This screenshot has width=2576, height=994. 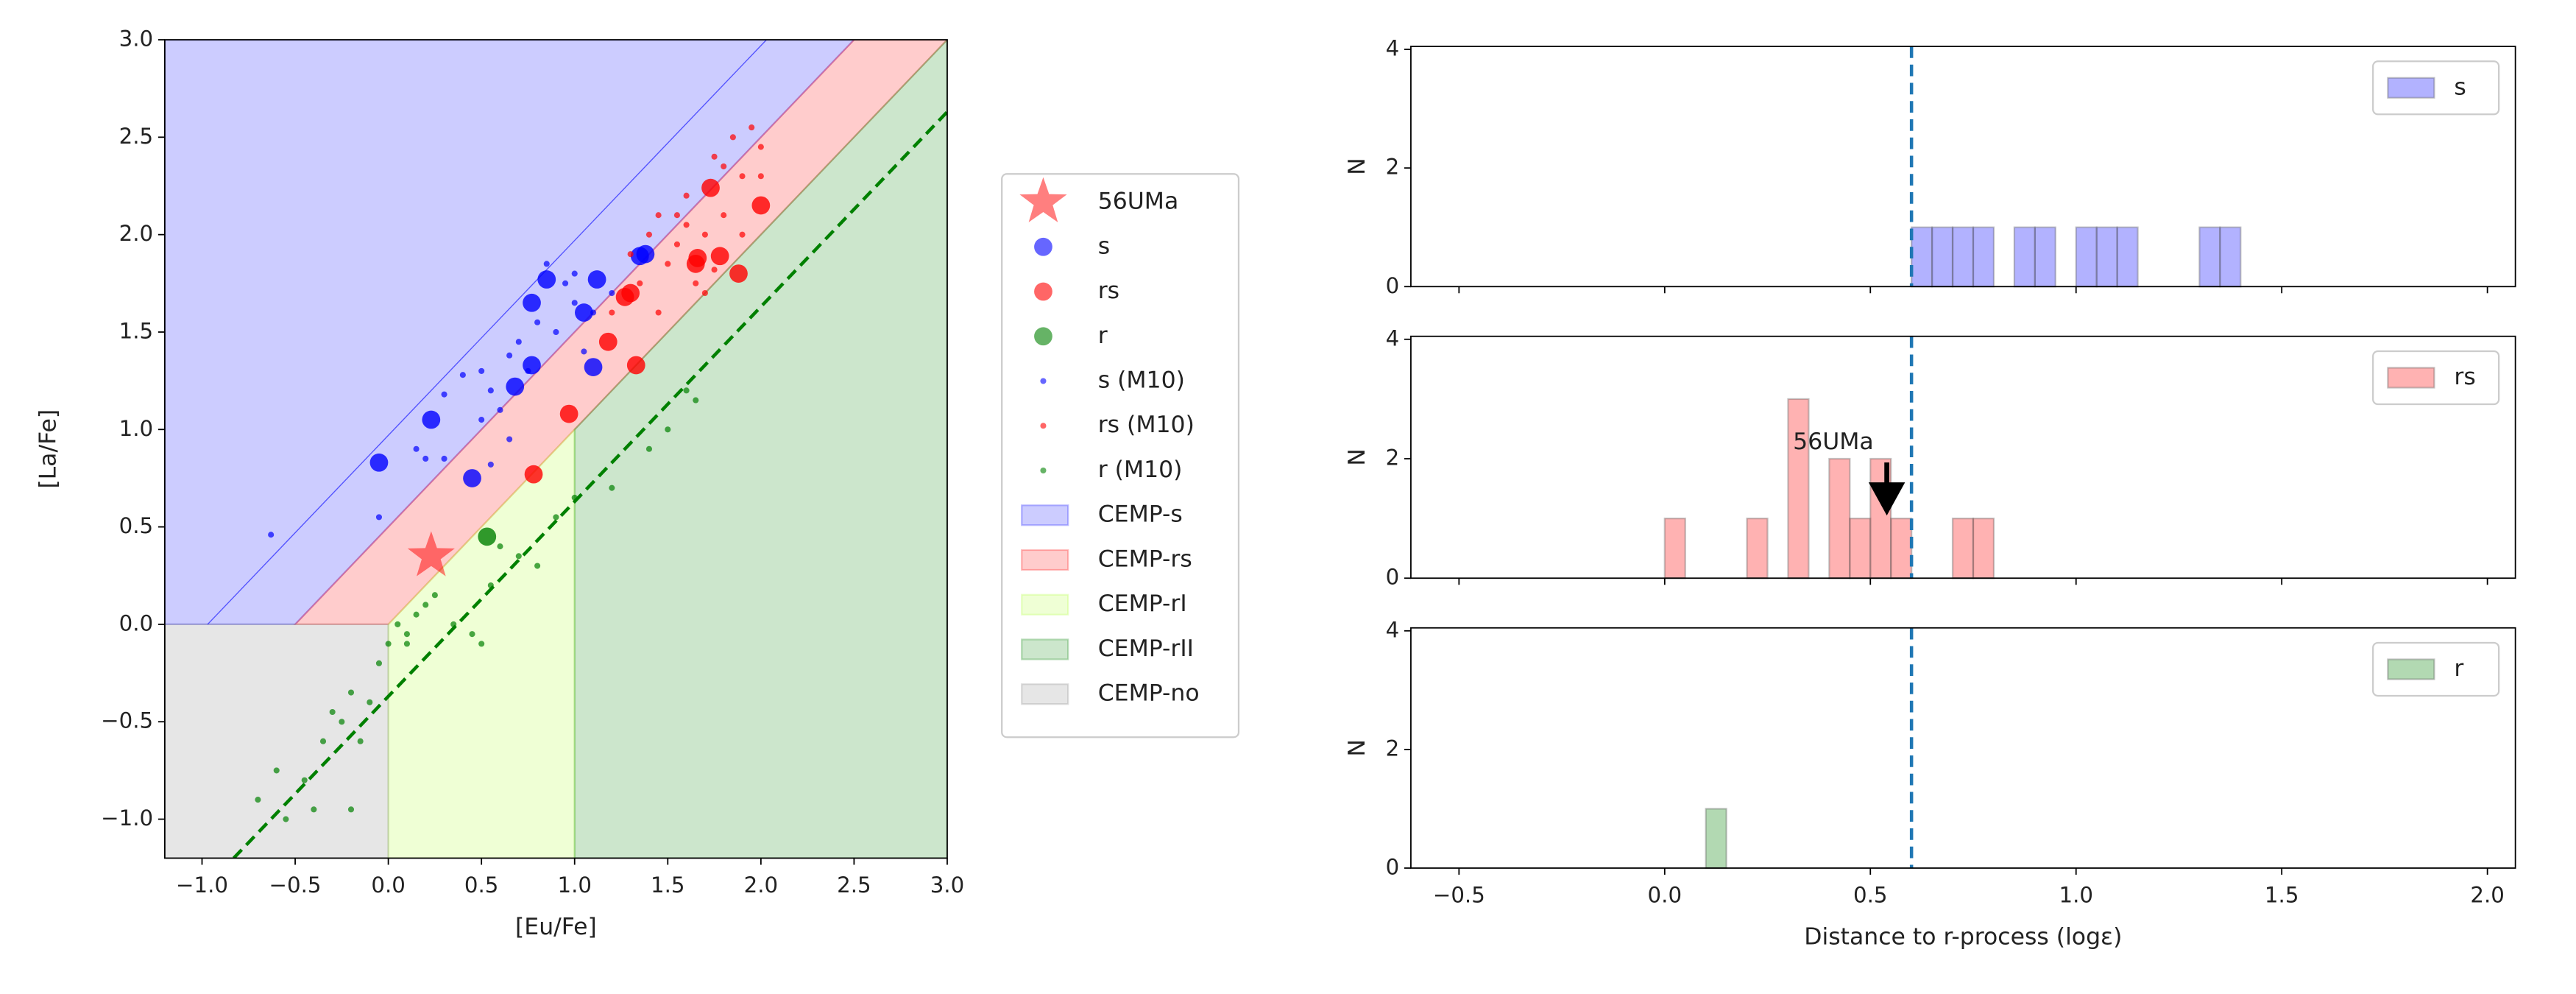 What do you see at coordinates (1141, 380) in the screenshot?
I see `legend-label: s (M10)` at bounding box center [1141, 380].